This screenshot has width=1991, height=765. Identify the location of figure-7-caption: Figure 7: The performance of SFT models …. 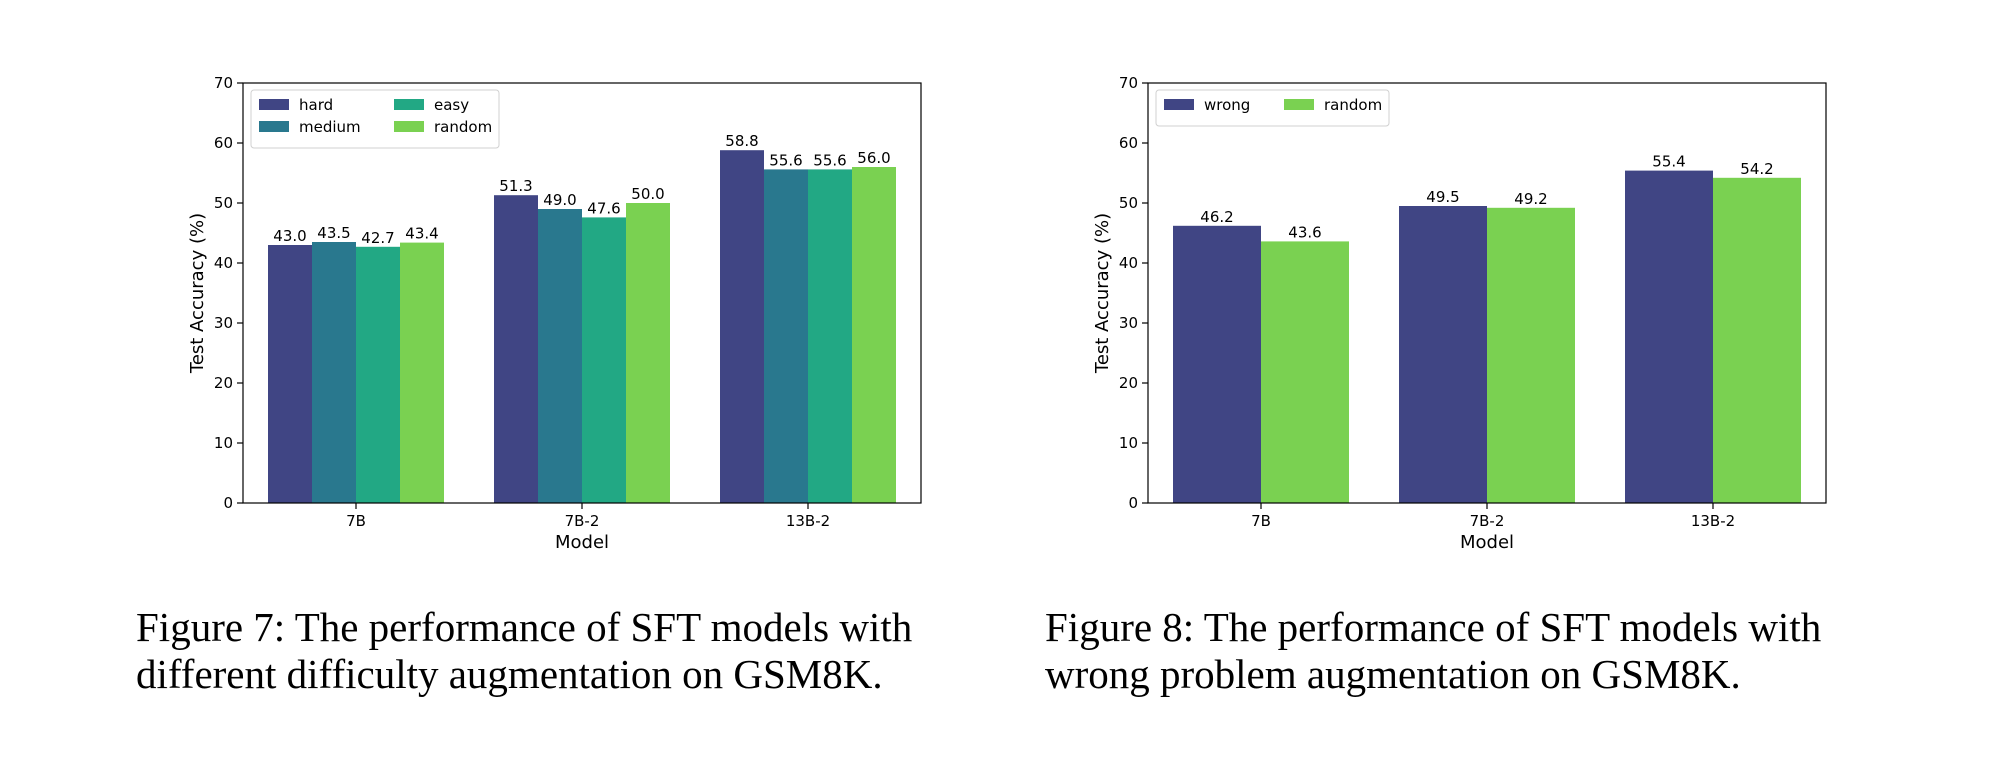
(524, 651).